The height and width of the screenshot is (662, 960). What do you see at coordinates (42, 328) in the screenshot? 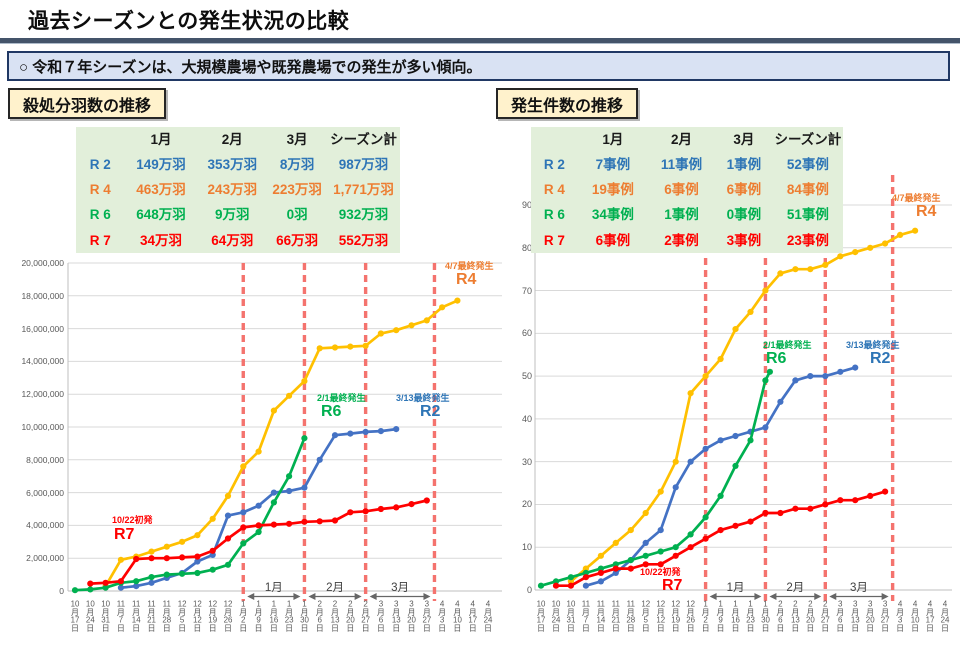
I see `y-tick-label: 16,000,000` at bounding box center [42, 328].